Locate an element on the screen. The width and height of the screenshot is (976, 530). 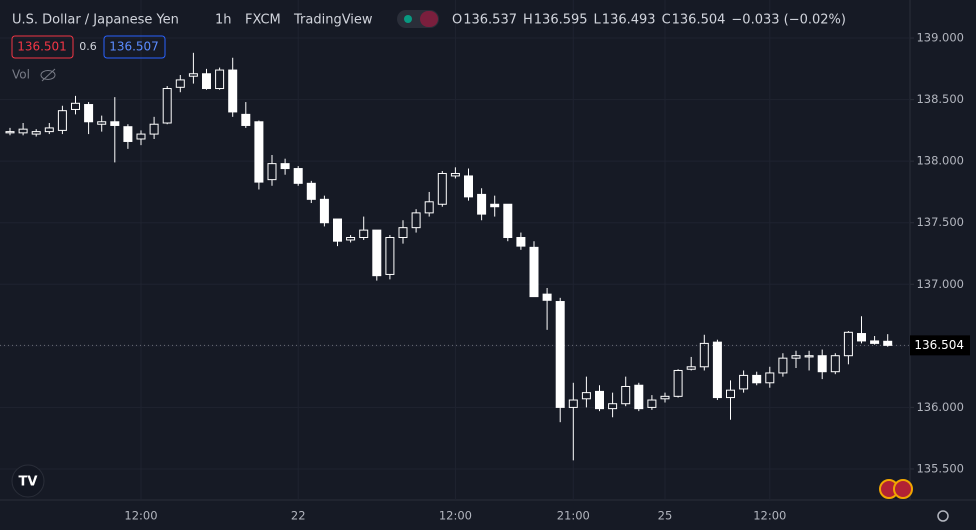
hide-icon is located at coordinates (48, 75).